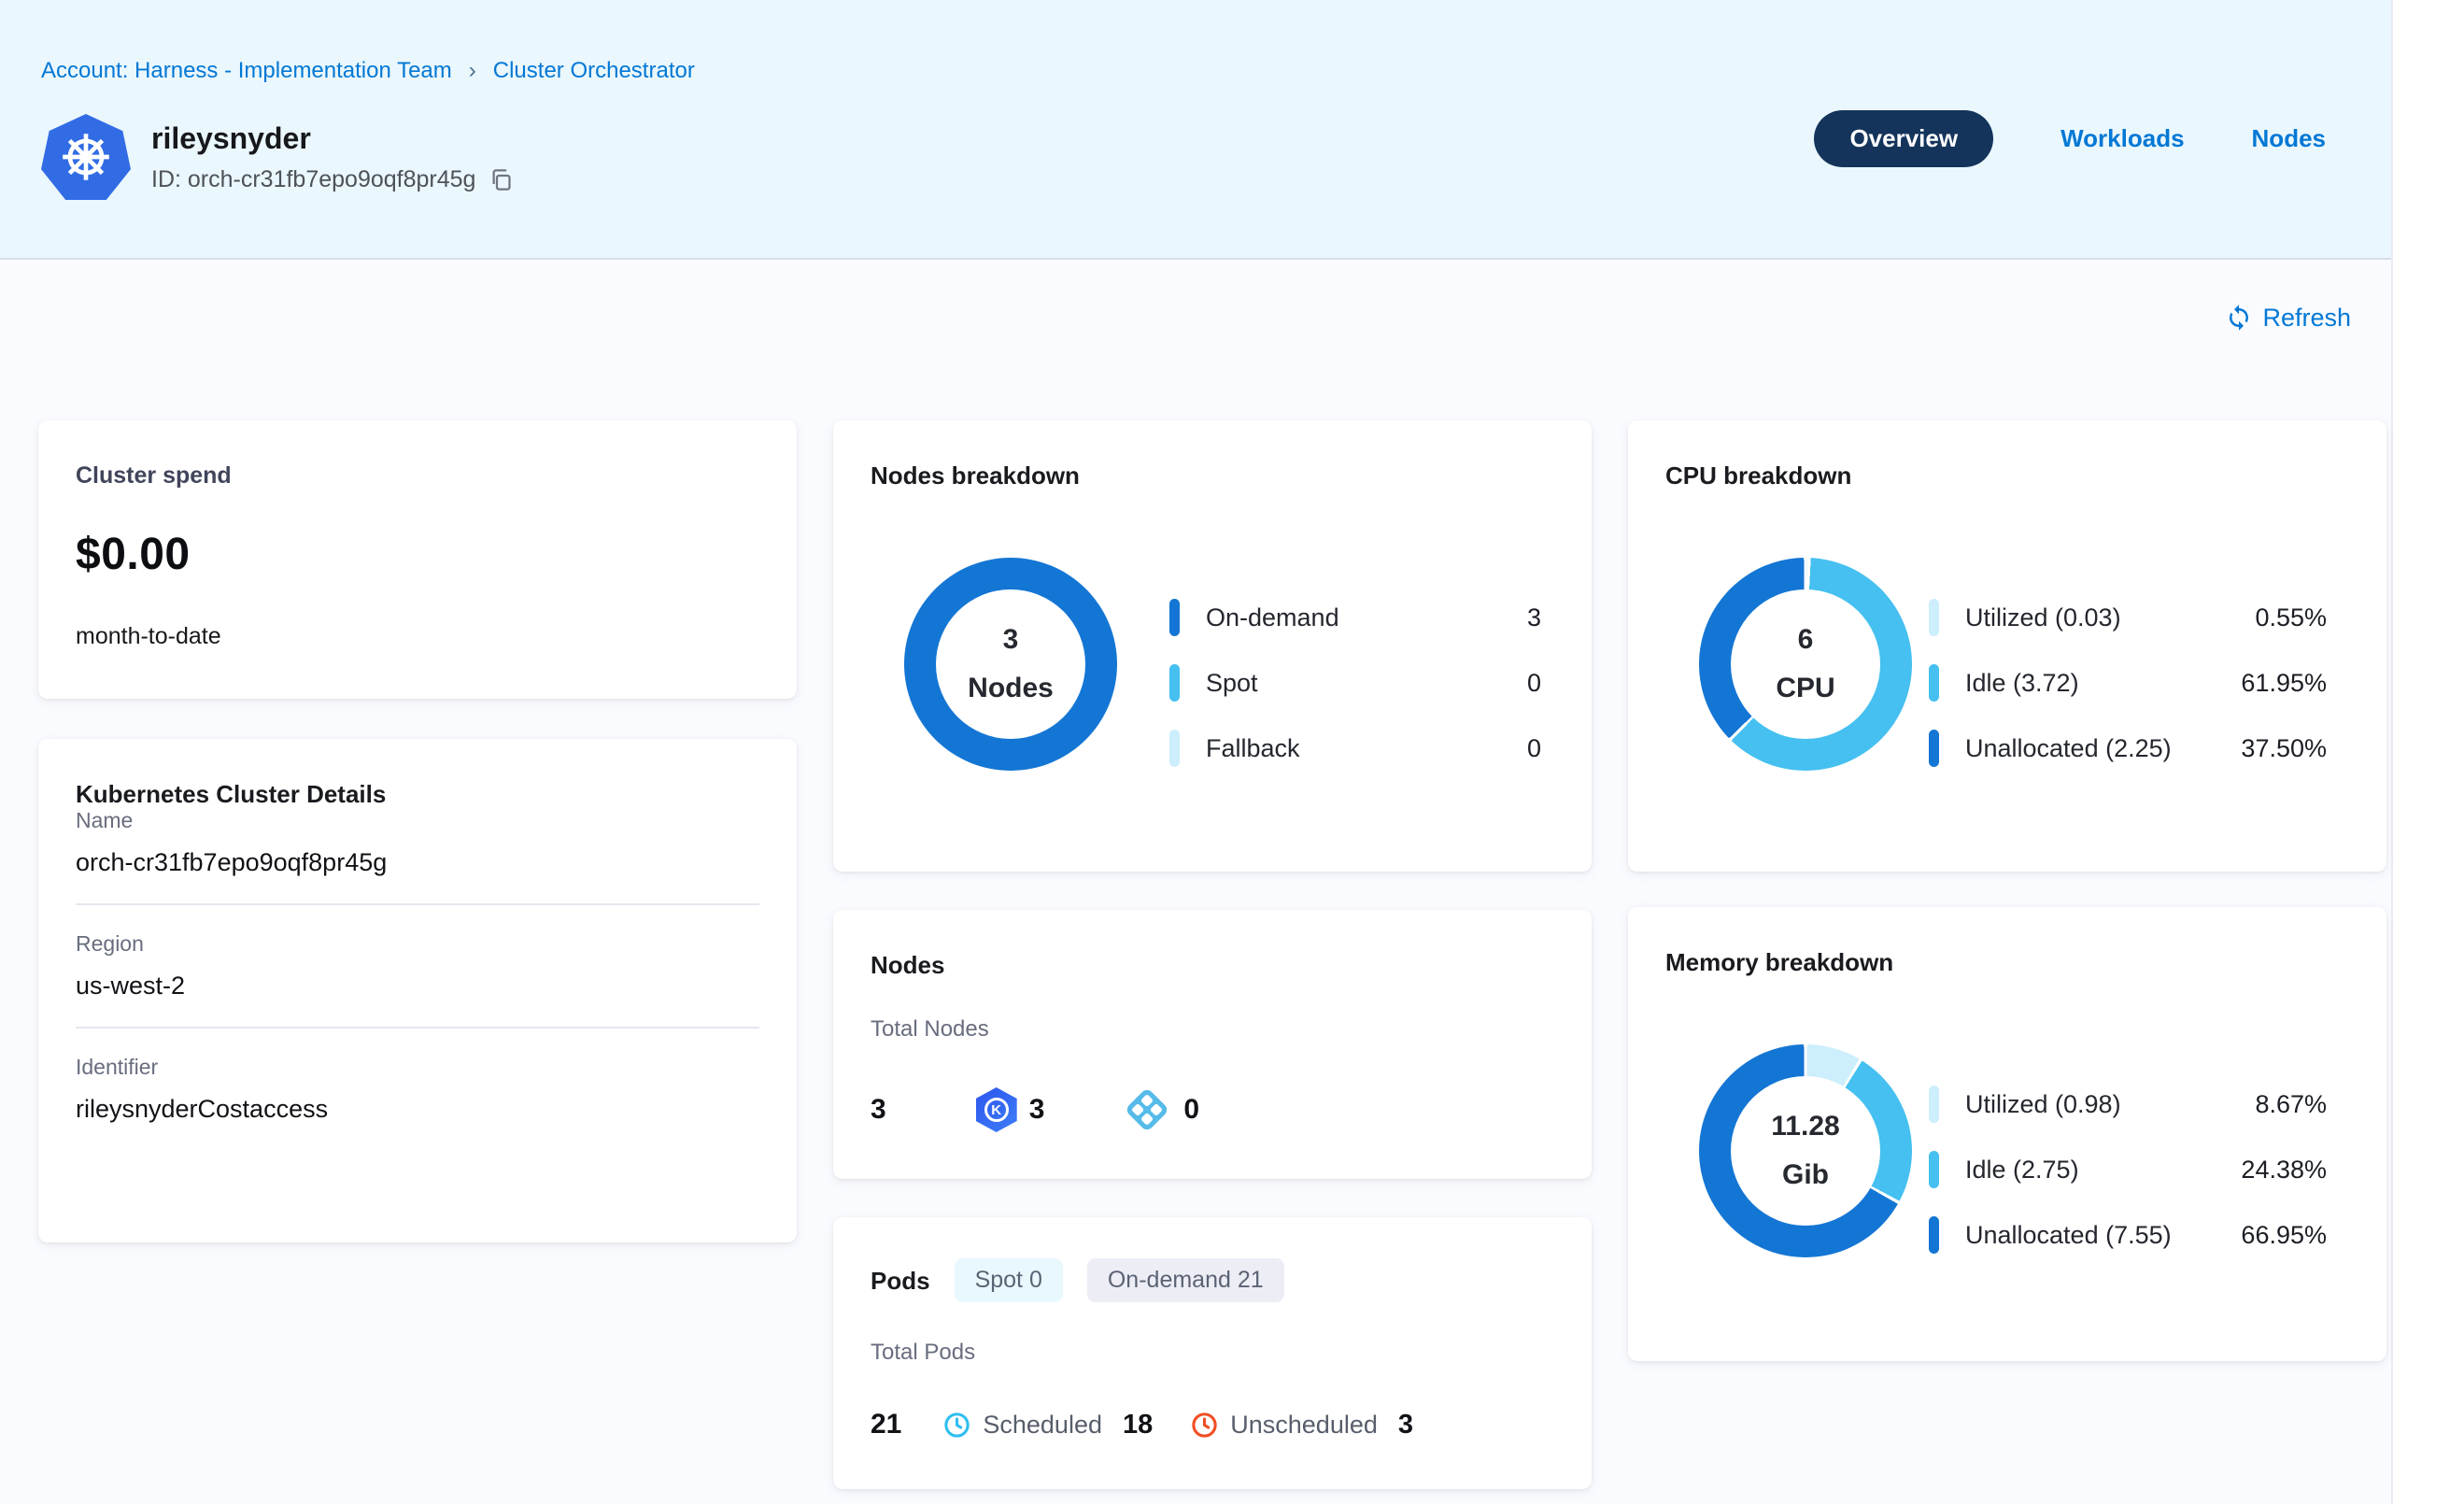  What do you see at coordinates (923, 1353) in the screenshot?
I see `total-pods-label: Total Pods` at bounding box center [923, 1353].